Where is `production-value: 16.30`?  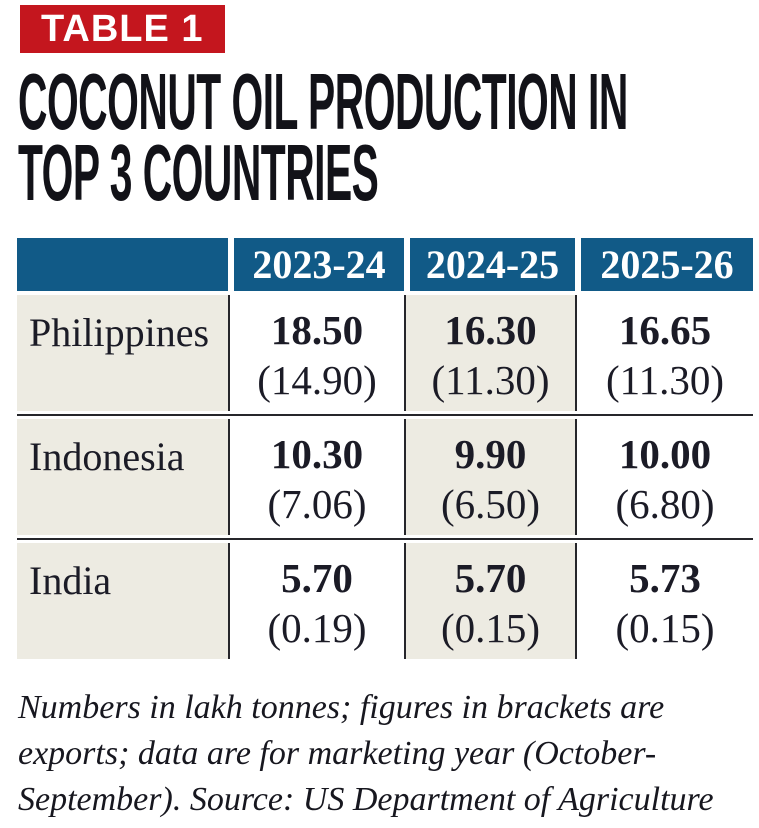 production-value: 16.30 is located at coordinates (490, 330).